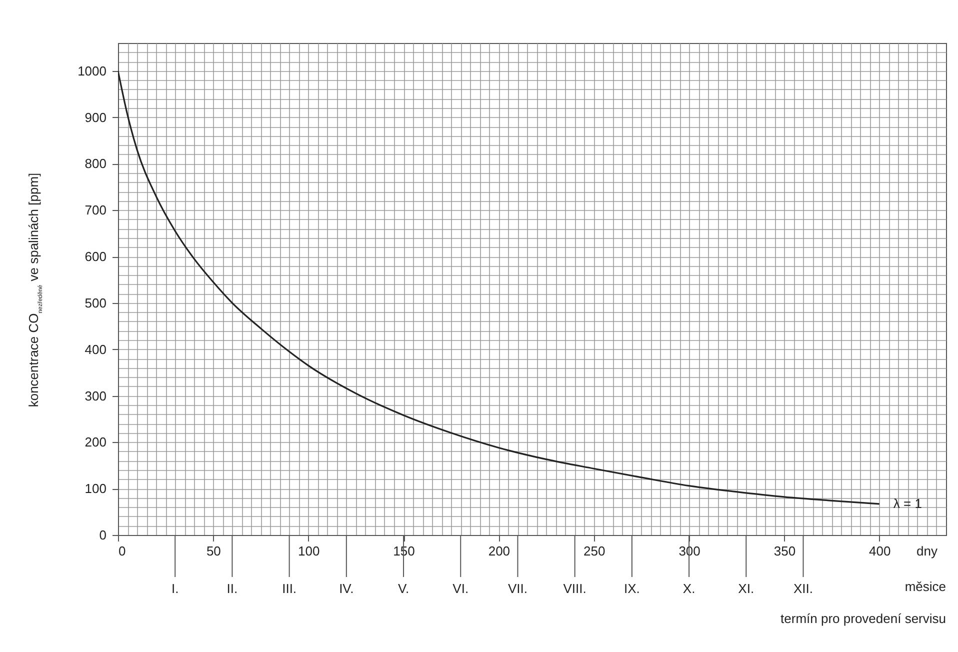 The height and width of the screenshot is (652, 958). Describe the element at coordinates (927, 551) in the screenshot. I see `x-axis-title: dny` at that location.